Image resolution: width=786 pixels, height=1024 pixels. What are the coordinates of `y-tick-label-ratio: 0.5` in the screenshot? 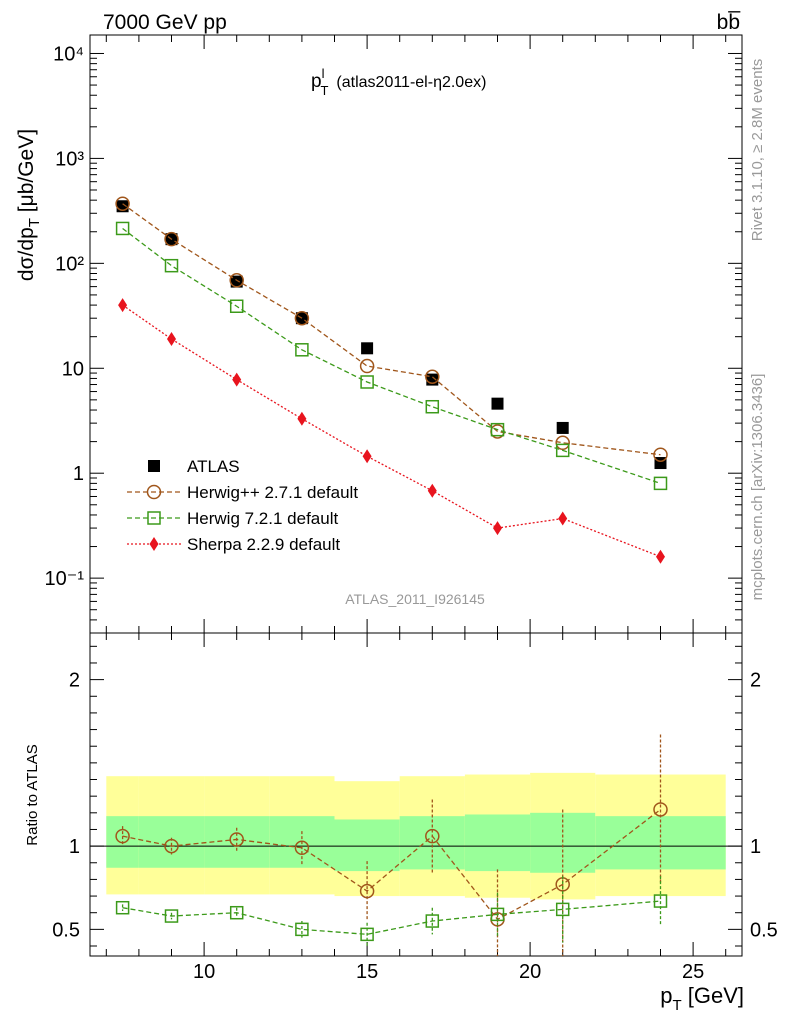 It's located at (66, 930).